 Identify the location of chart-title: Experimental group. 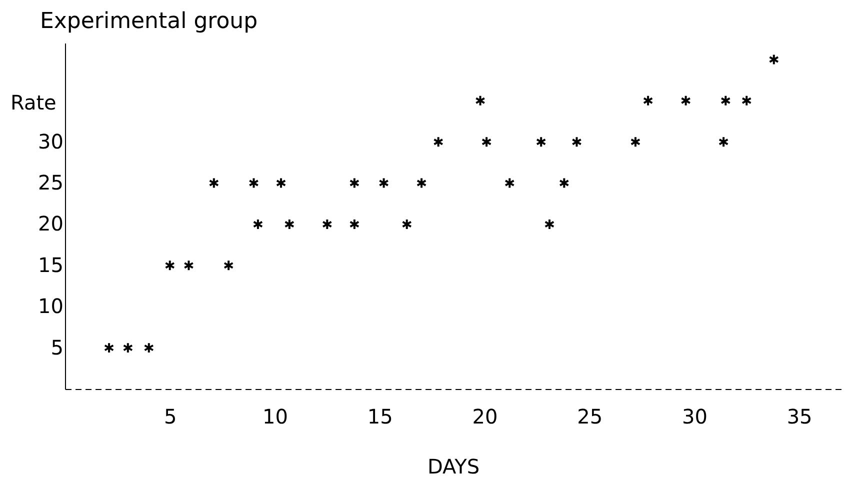
(149, 21).